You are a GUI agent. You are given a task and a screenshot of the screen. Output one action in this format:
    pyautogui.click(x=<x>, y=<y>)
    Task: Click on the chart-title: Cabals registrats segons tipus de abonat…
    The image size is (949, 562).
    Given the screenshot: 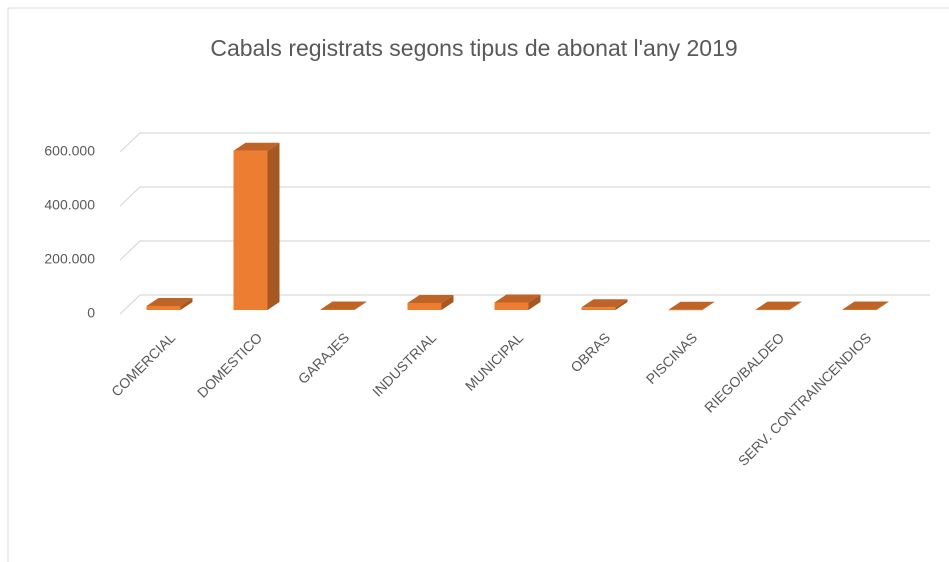 What is the action you would take?
    pyautogui.click(x=473, y=48)
    